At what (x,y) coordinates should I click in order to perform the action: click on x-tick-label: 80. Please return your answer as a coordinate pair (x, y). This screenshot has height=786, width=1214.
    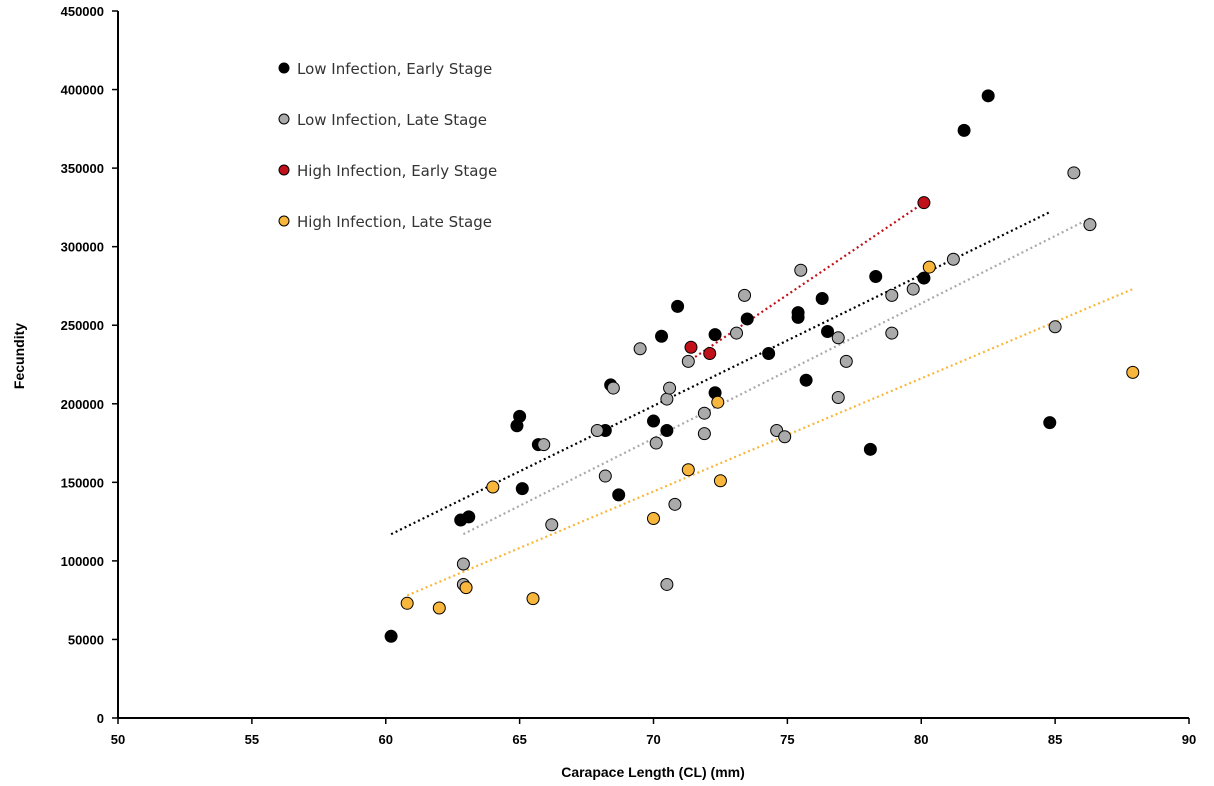
    Looking at the image, I should click on (921, 739).